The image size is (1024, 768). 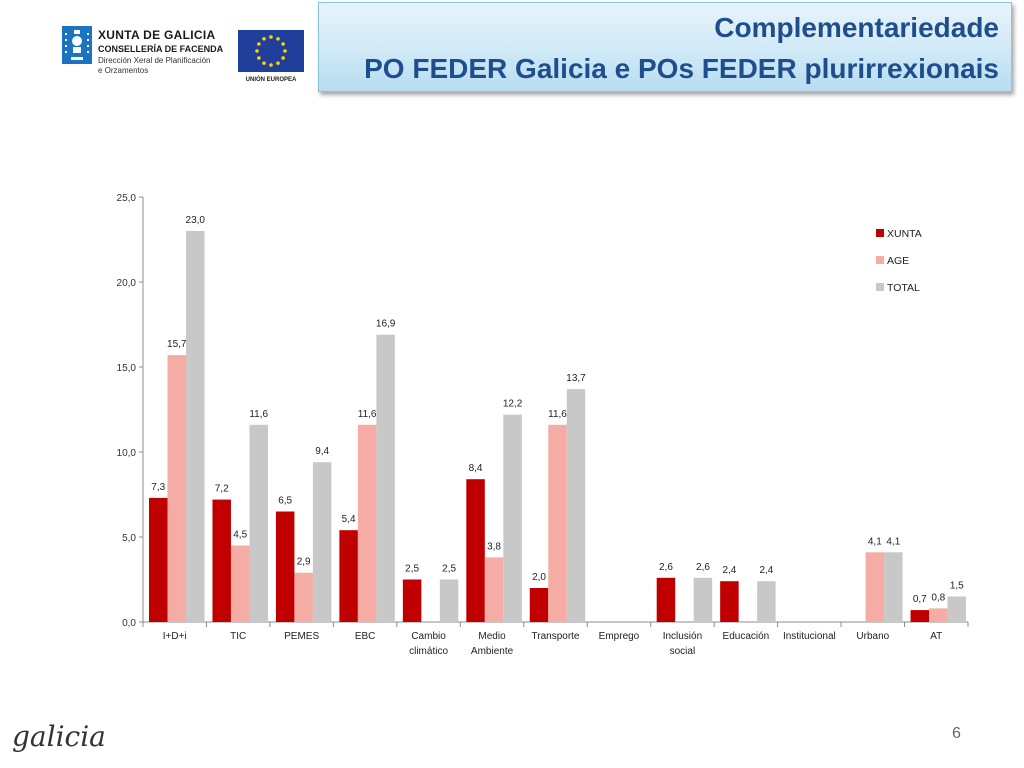 What do you see at coordinates (893, 541) in the screenshot?
I see `data-label: 4,1` at bounding box center [893, 541].